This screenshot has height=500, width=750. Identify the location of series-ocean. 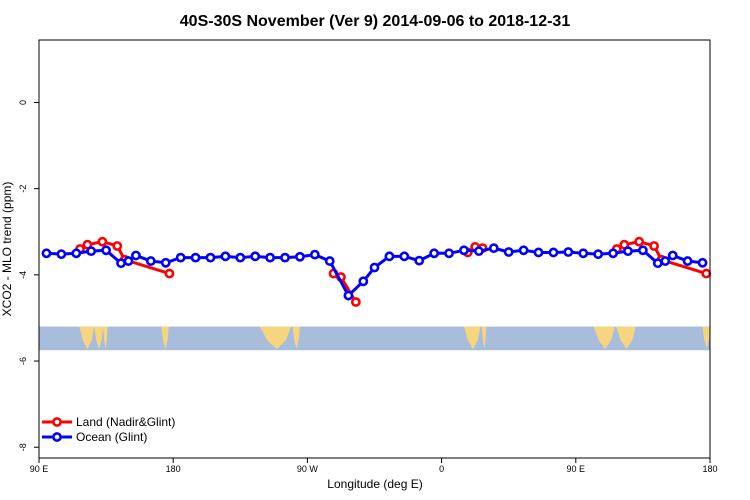
(374, 272).